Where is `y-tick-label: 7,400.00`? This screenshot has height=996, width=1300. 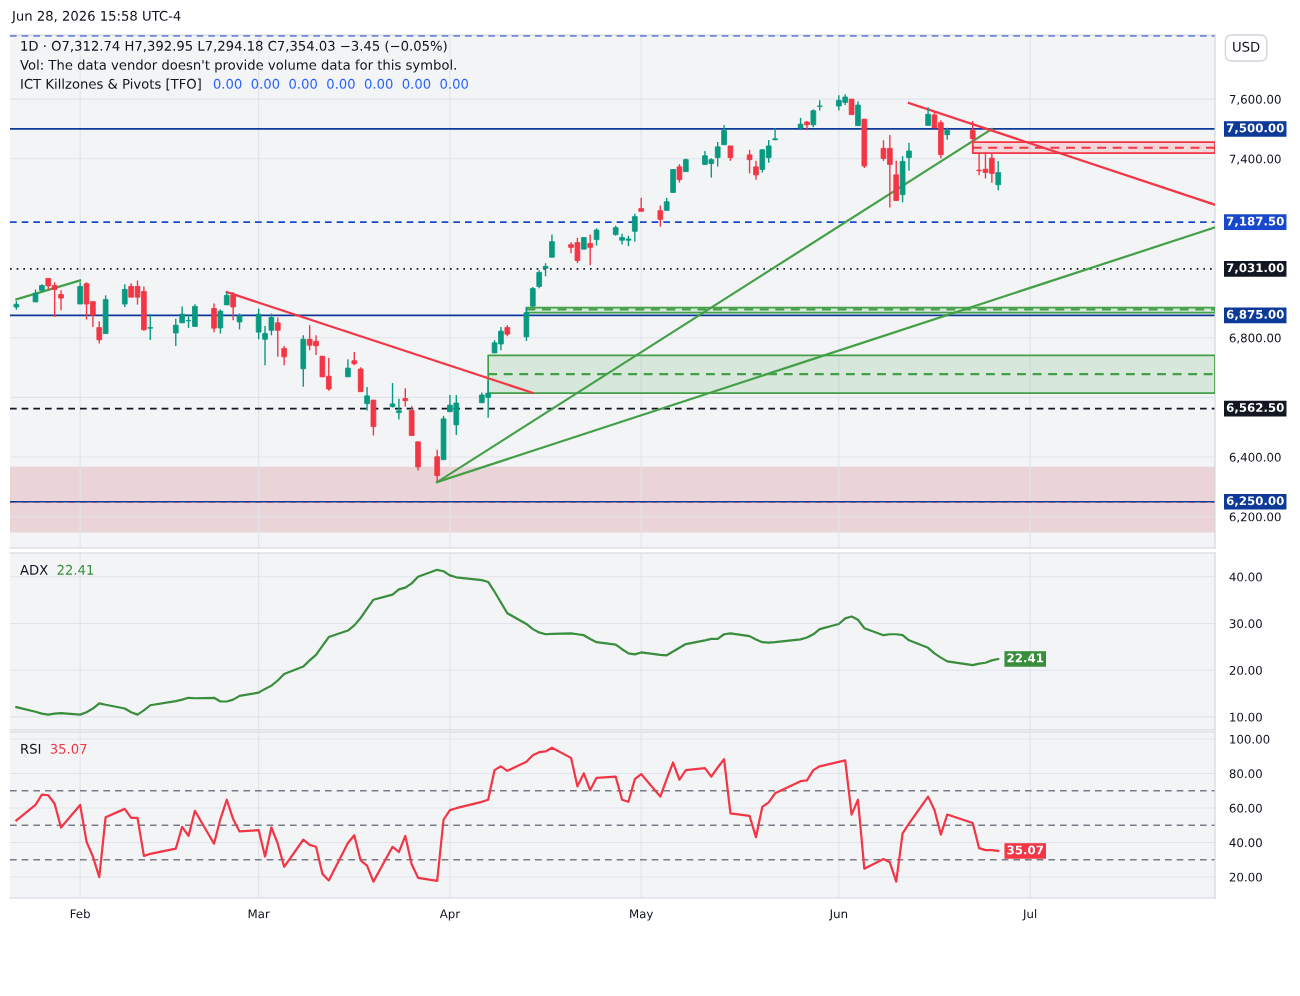
y-tick-label: 7,400.00 is located at coordinates (1255, 159).